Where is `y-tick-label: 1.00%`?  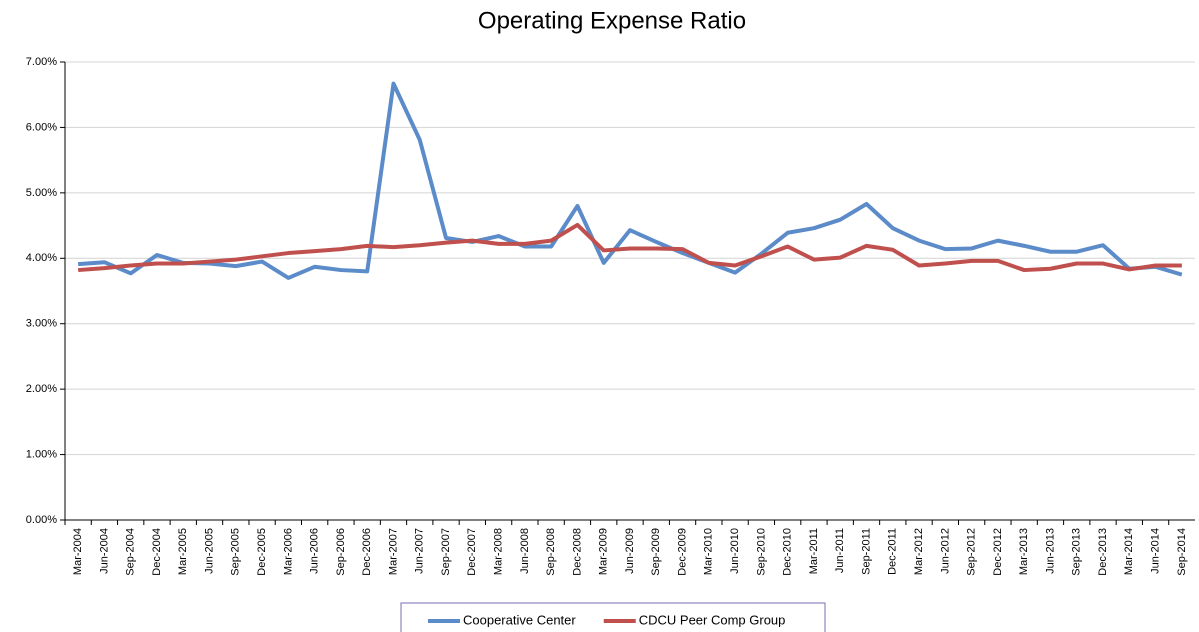 y-tick-label: 1.00% is located at coordinates (41, 454).